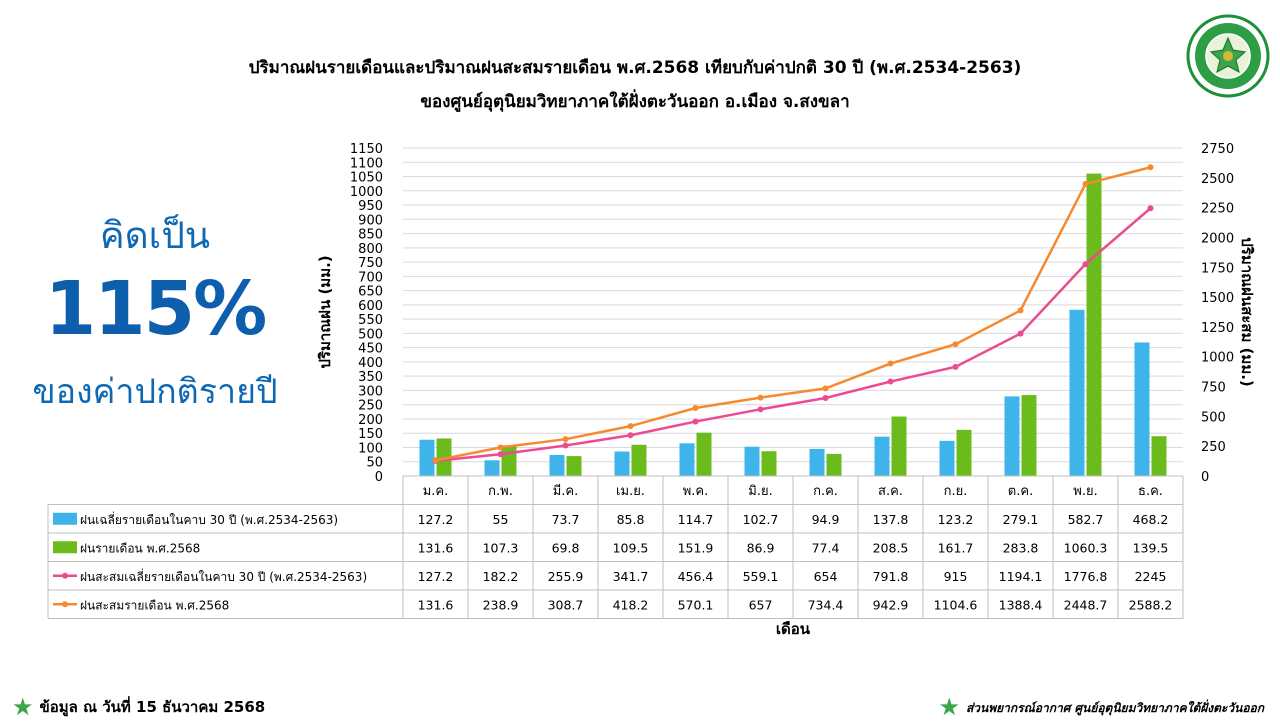 The height and width of the screenshot is (721, 1280). What do you see at coordinates (956, 547) in the screenshot?
I see `data-table-cell: 161.7` at bounding box center [956, 547].